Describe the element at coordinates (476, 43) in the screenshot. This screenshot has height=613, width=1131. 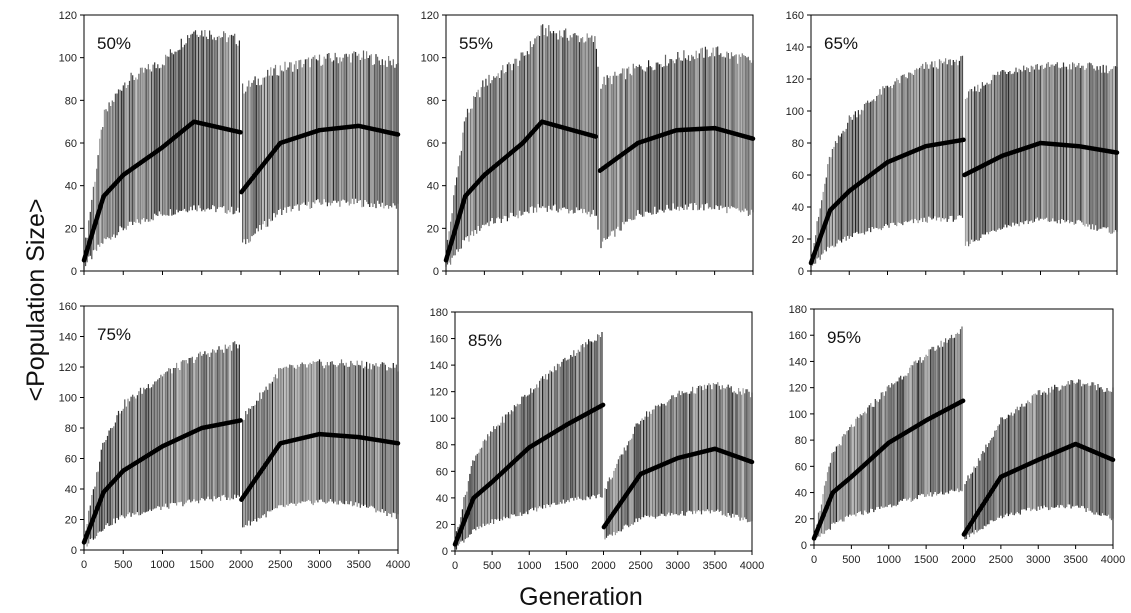
I see `panel-label: 55%` at that location.